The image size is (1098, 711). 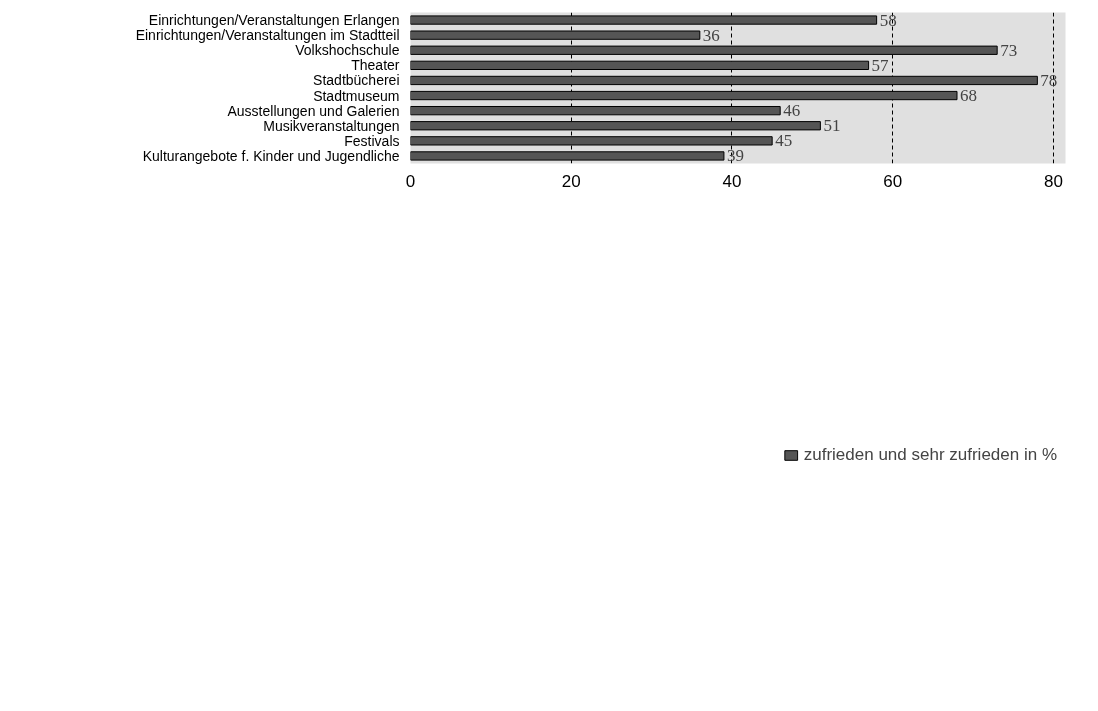 I want to click on data-label: 51, so click(x=832, y=126).